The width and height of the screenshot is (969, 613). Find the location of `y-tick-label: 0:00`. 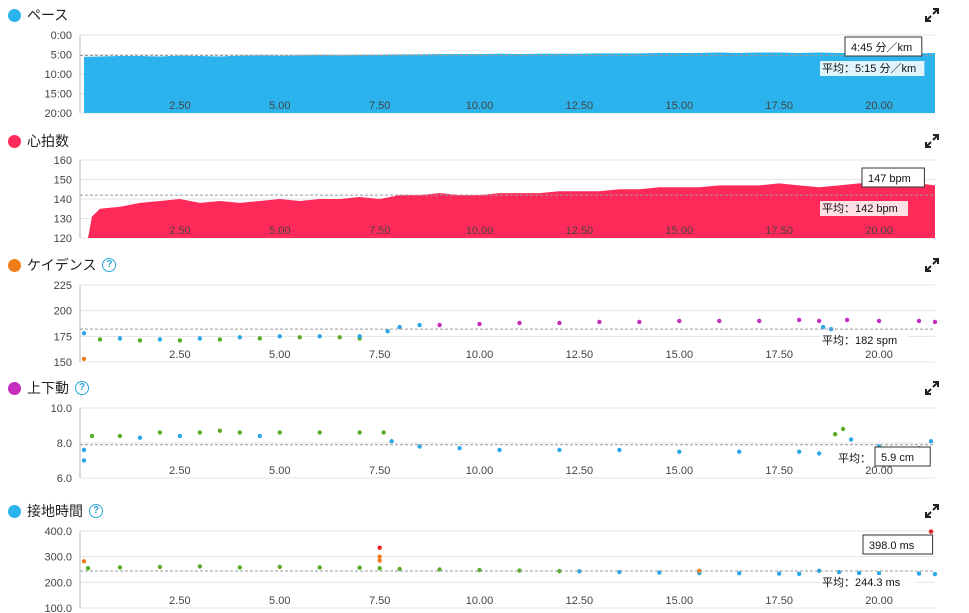

y-tick-label: 0:00 is located at coordinates (61, 36).